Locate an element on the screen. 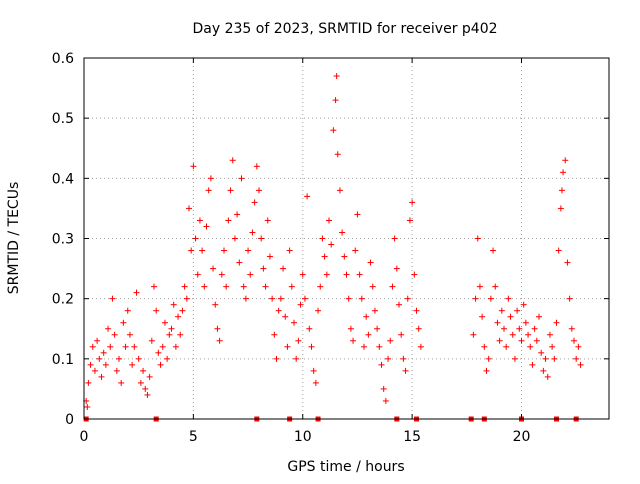 The width and height of the screenshot is (640, 484). y-axis-label: SRMTID / TECUs is located at coordinates (14, 238).